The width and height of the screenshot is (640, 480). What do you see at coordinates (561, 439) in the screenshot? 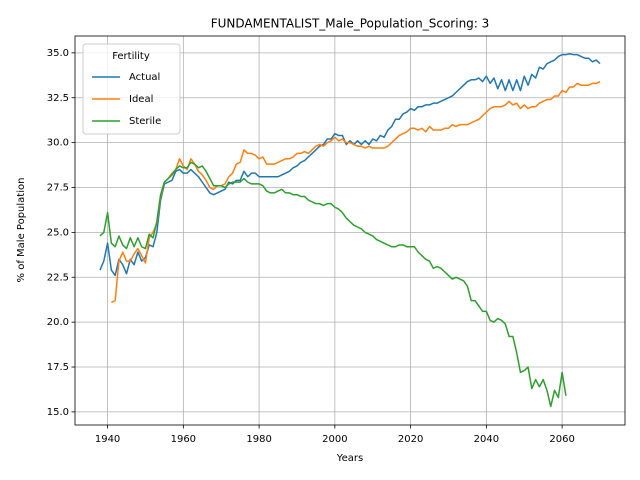
I see `x-tick-label: 2060` at bounding box center [561, 439].